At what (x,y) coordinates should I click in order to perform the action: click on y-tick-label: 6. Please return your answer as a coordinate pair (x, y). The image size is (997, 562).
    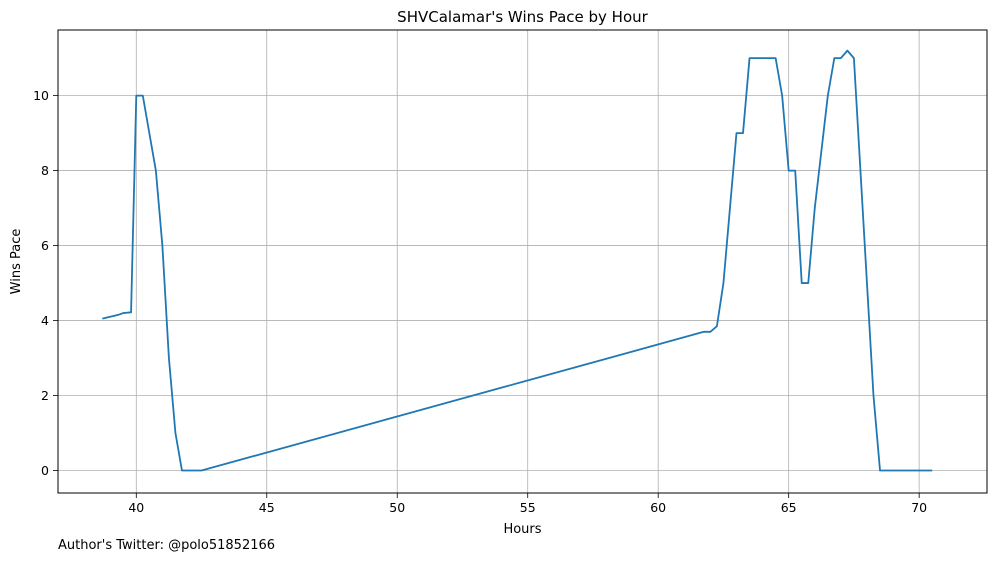
    Looking at the image, I should click on (45, 245).